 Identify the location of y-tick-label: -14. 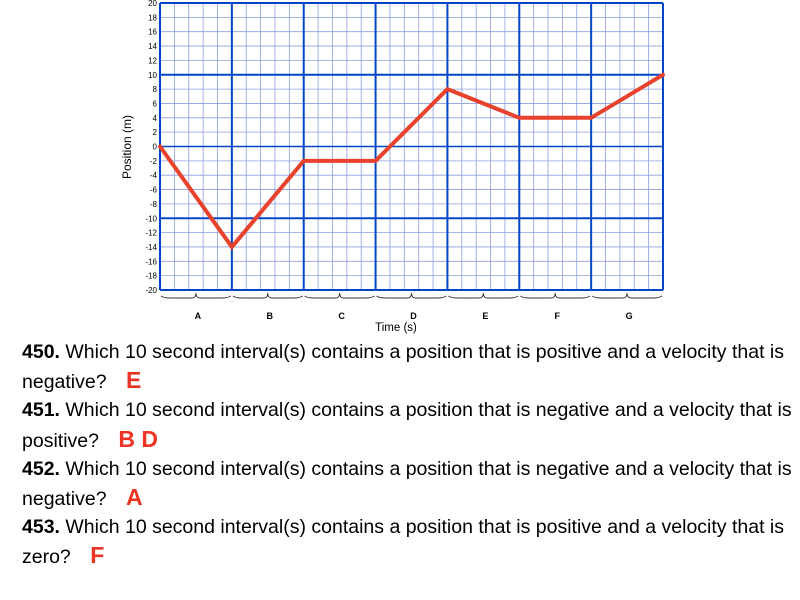
(151, 247).